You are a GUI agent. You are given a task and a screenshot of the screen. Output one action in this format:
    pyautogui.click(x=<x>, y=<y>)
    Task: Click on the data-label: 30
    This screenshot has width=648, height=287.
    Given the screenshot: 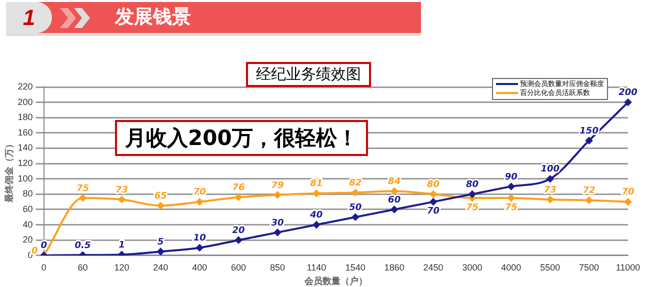 What is the action you would take?
    pyautogui.click(x=277, y=223)
    